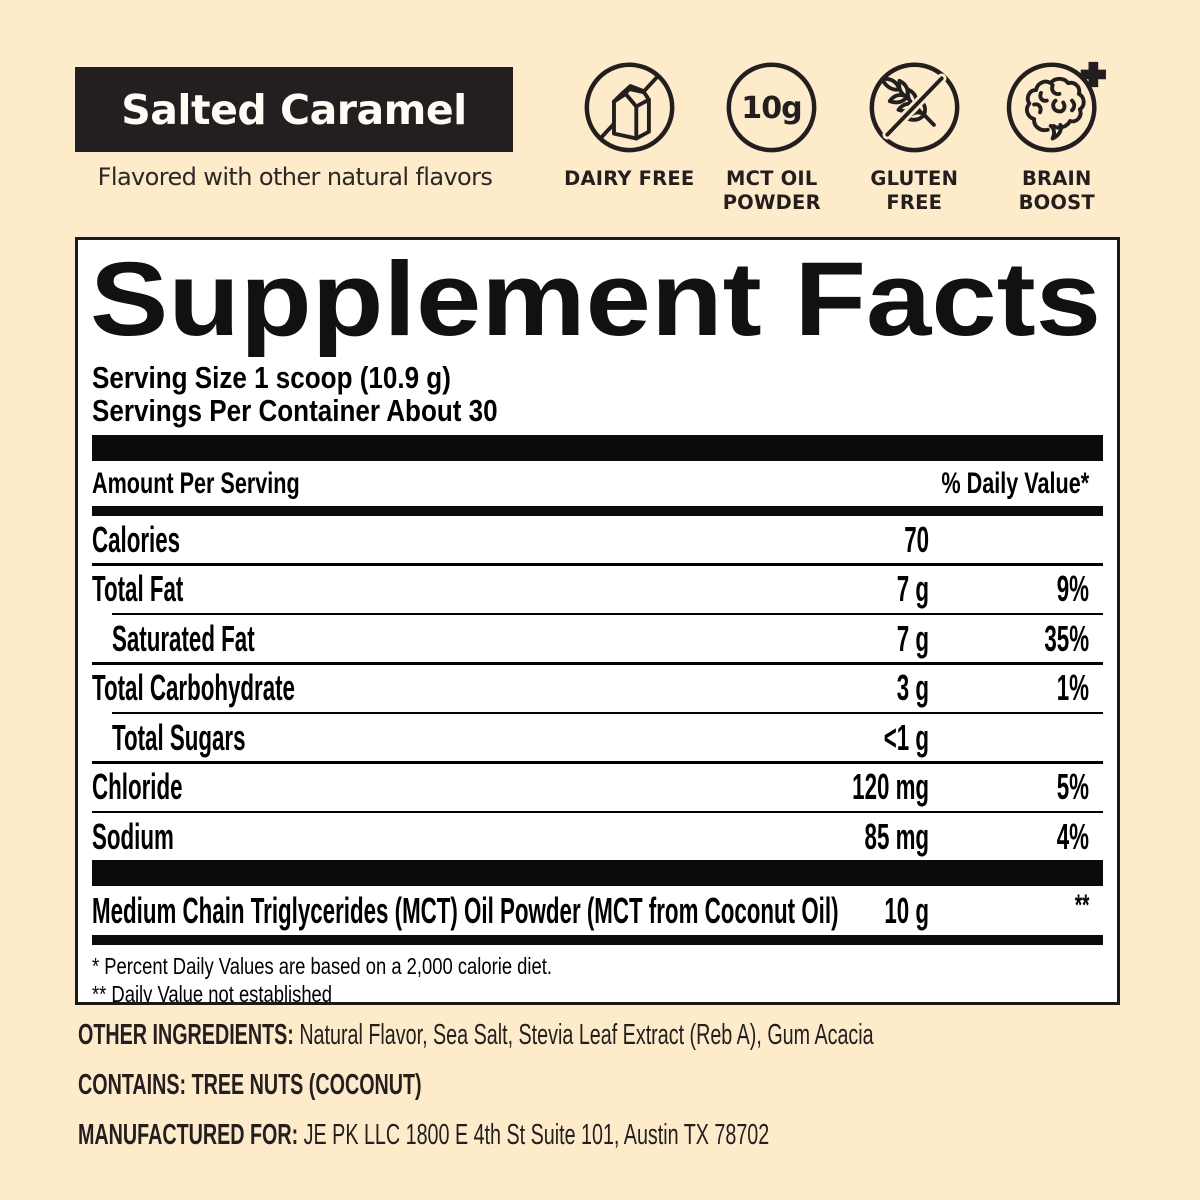  I want to click on nutrient-name: Saturated Fat, so click(183, 638).